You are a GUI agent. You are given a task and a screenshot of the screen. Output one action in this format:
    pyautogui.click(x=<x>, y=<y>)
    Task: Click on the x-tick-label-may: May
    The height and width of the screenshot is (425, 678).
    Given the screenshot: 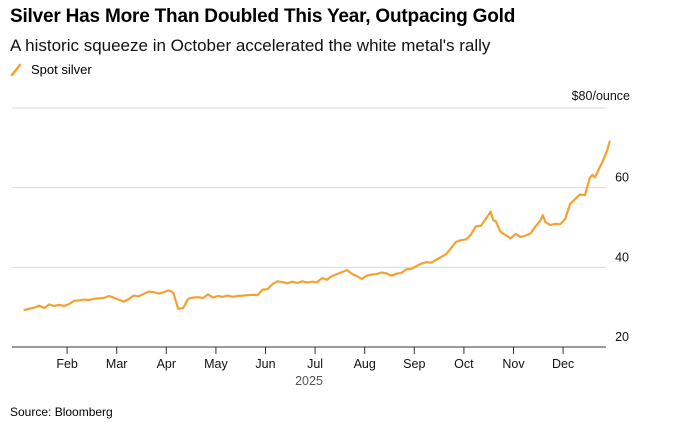 What is the action you would take?
    pyautogui.click(x=216, y=364)
    